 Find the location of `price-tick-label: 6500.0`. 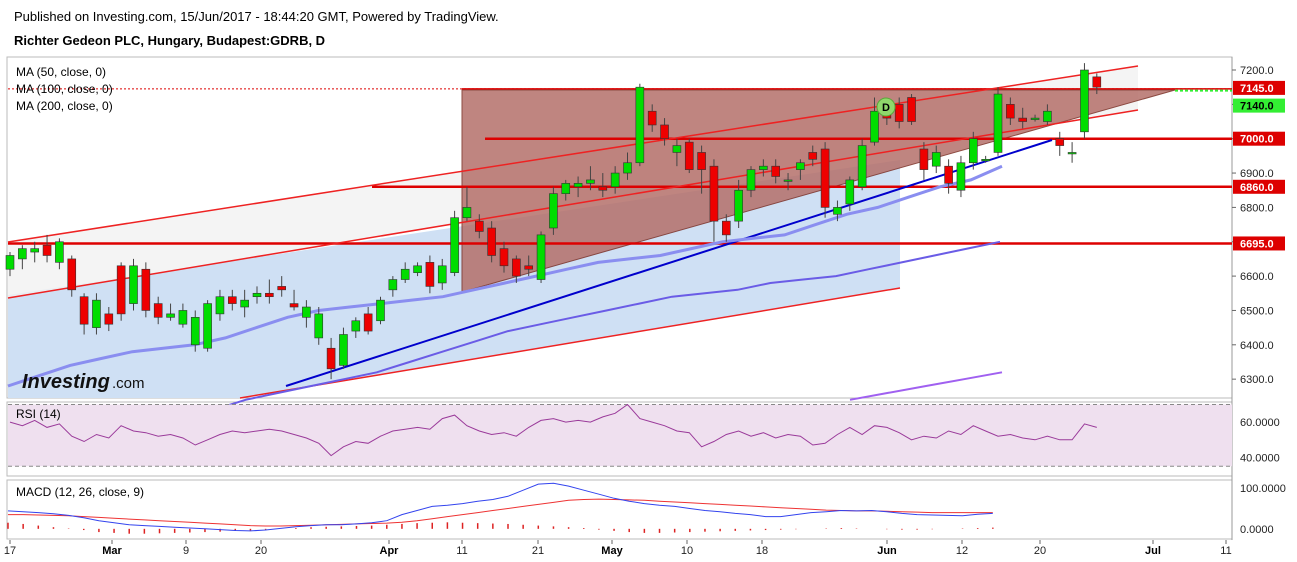

price-tick-label: 6500.0 is located at coordinates (1257, 311).